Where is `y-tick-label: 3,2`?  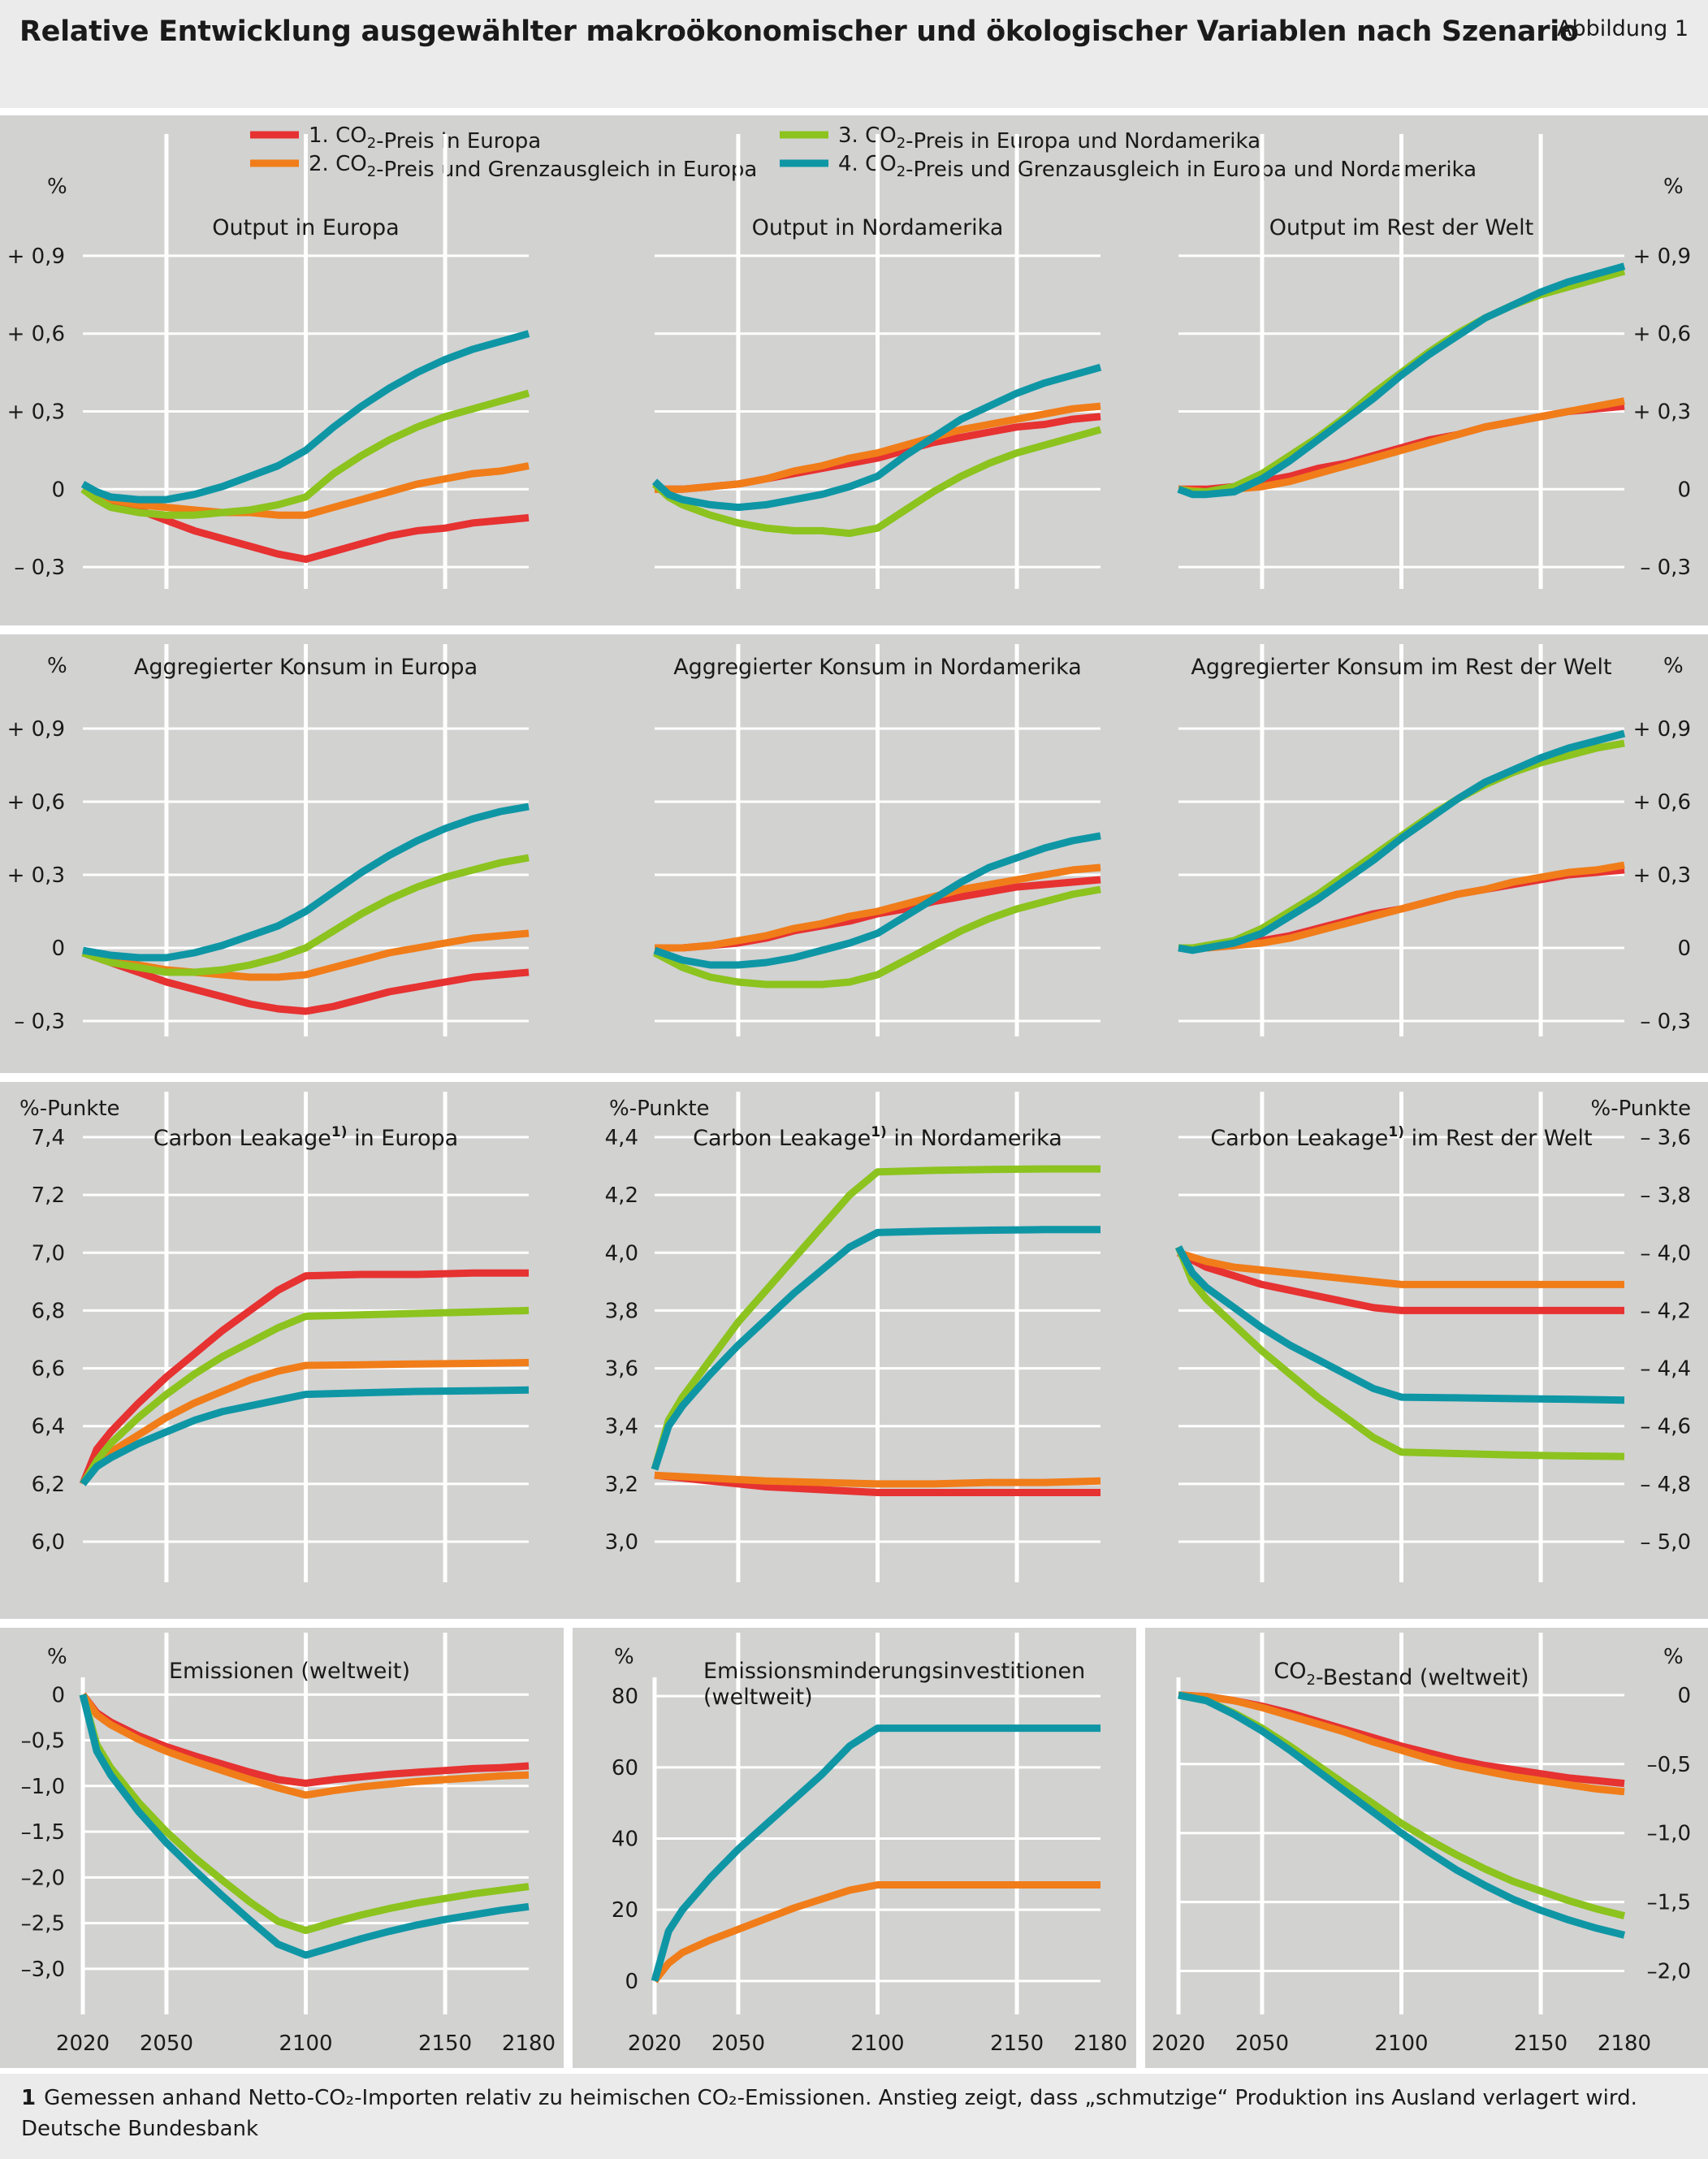 y-tick-label: 3,2 is located at coordinates (621, 1485).